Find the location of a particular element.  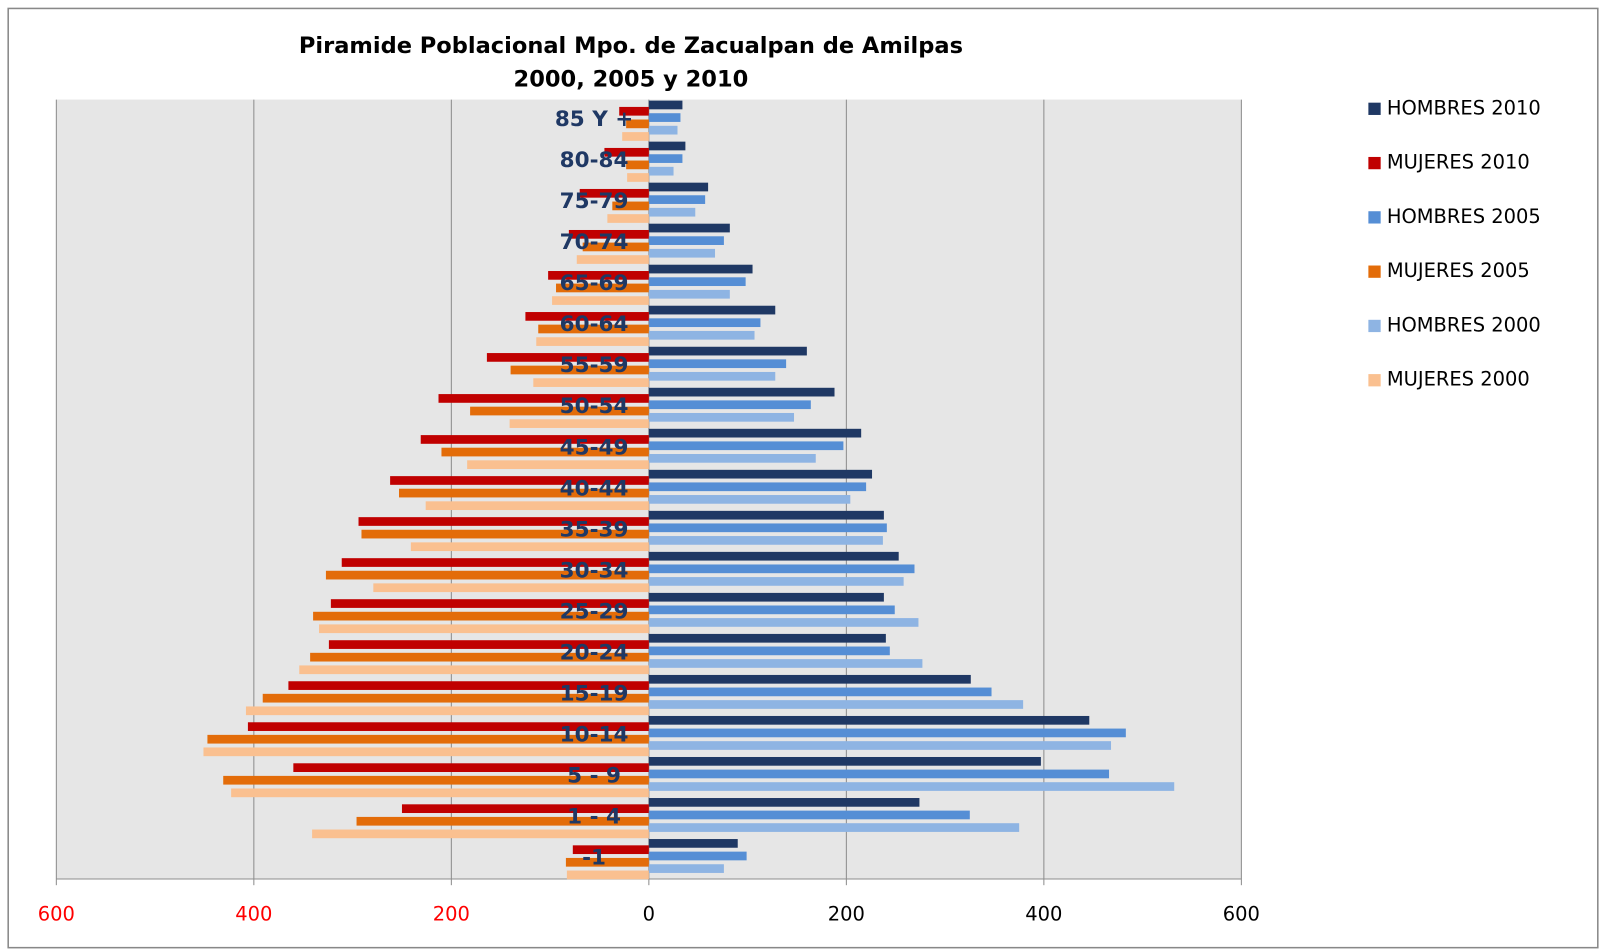

category-label: 50-54 is located at coordinates (594, 406).